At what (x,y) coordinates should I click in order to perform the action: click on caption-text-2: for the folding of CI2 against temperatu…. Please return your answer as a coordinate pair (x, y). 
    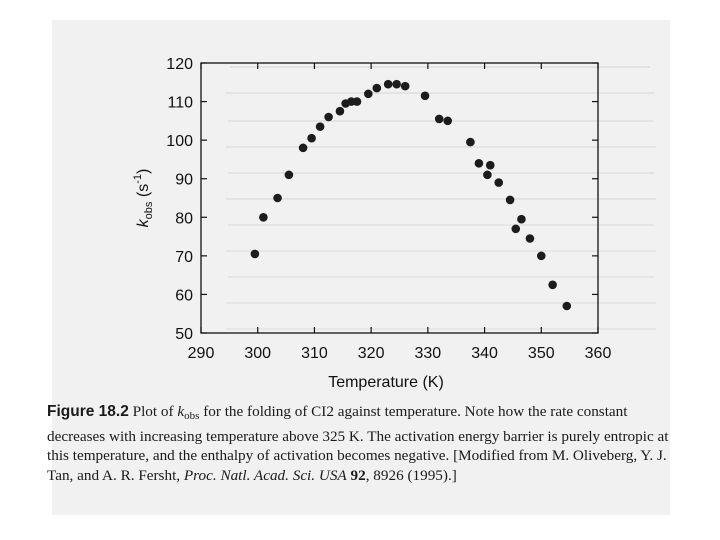
    Looking at the image, I should click on (358, 443).